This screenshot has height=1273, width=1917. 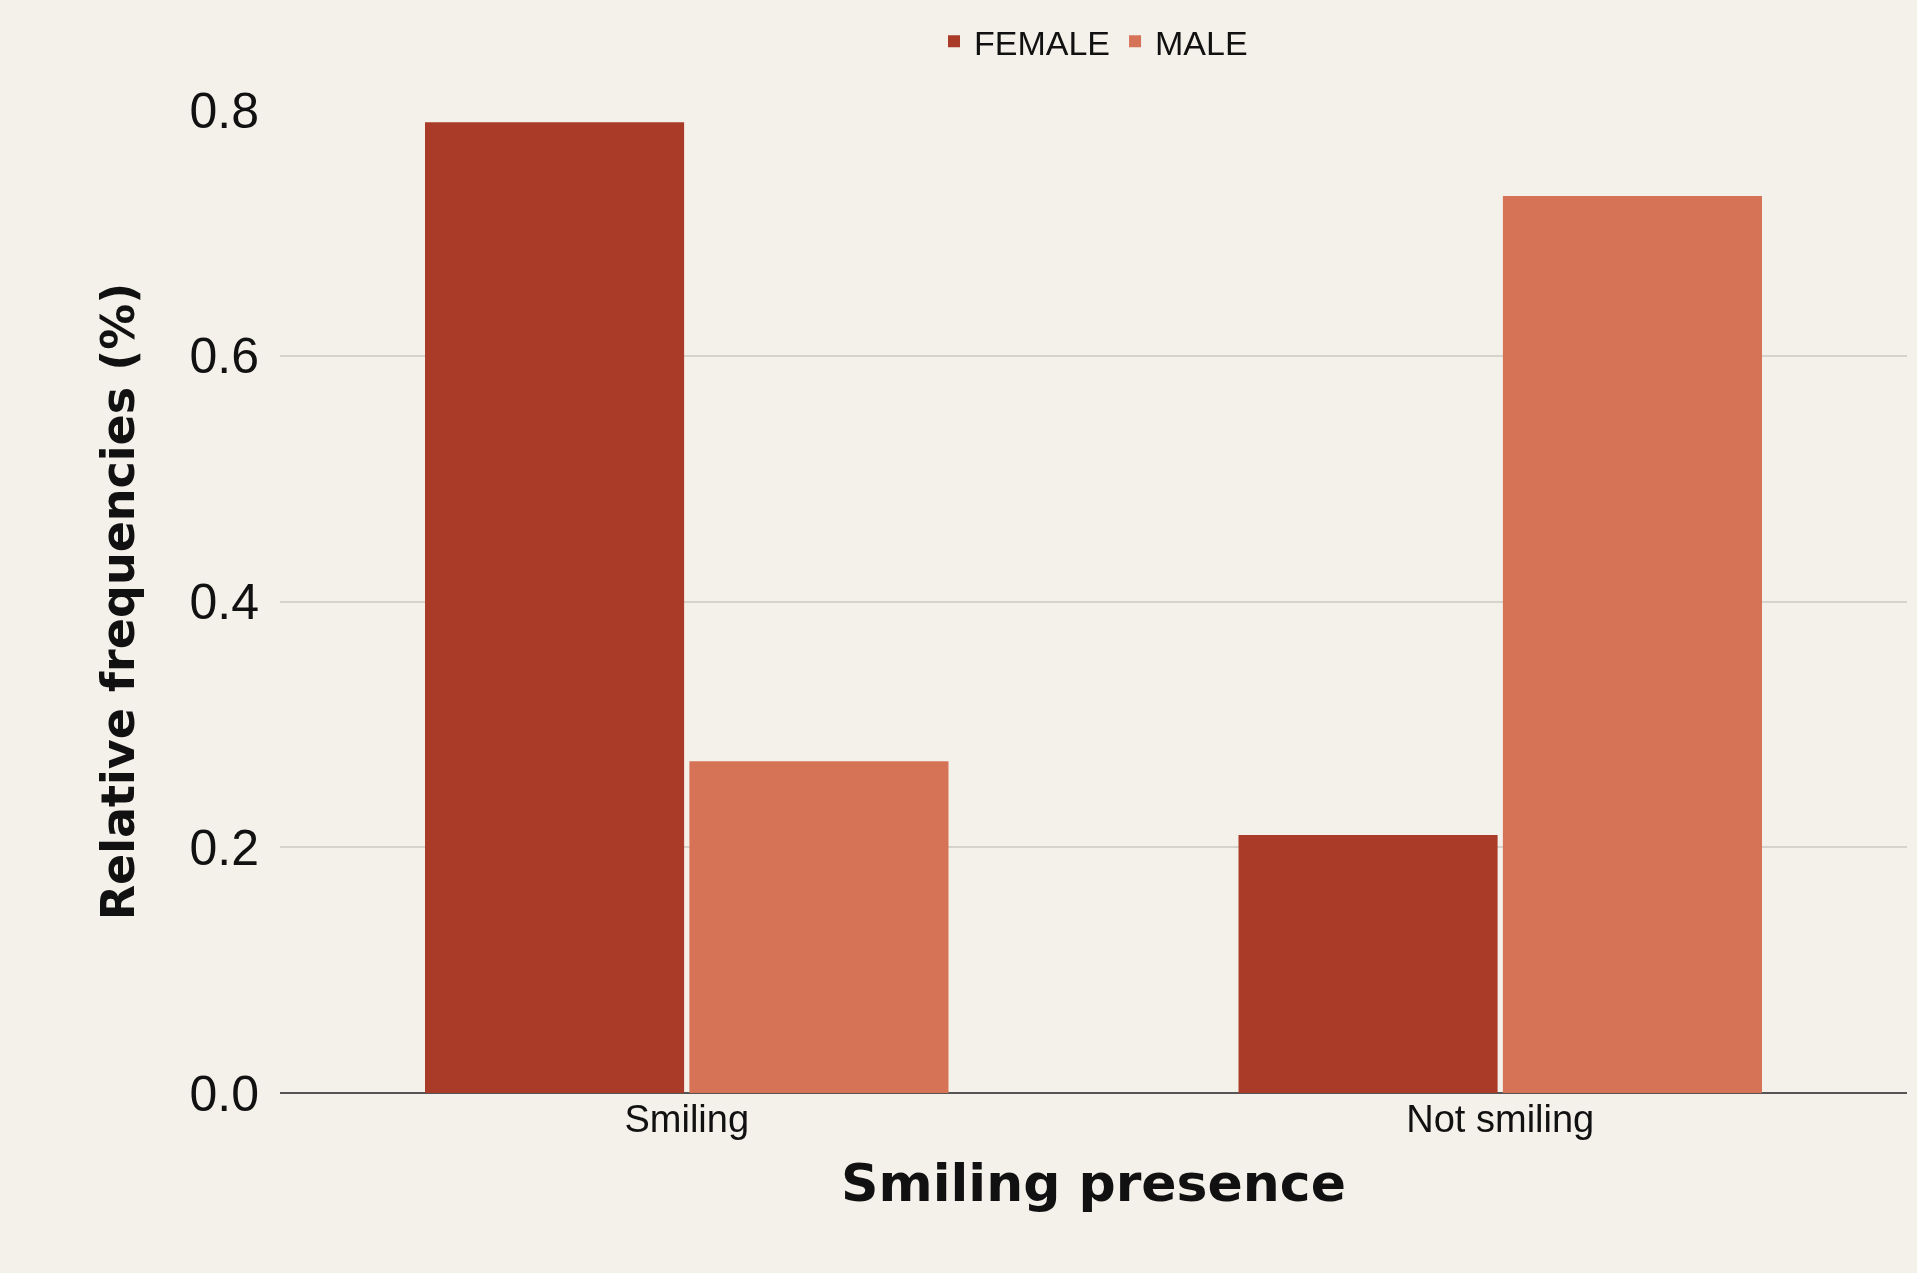 I want to click on y-tick-label: 0.6, so click(x=224, y=356).